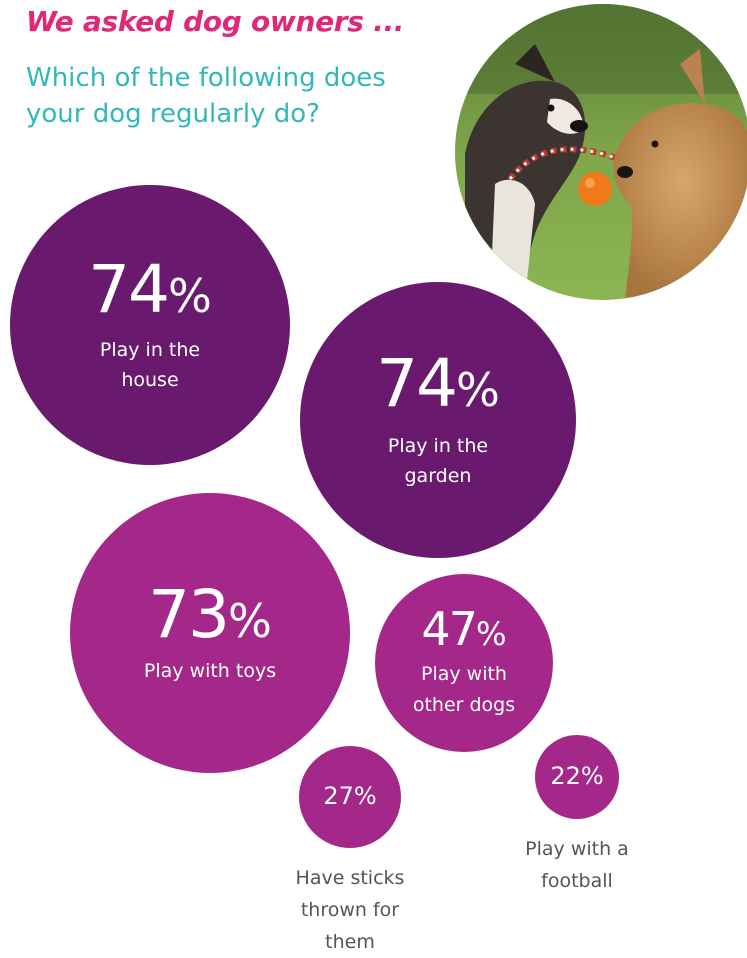  Describe the element at coordinates (577, 881) in the screenshot. I see `bubble-label-line: football` at that location.